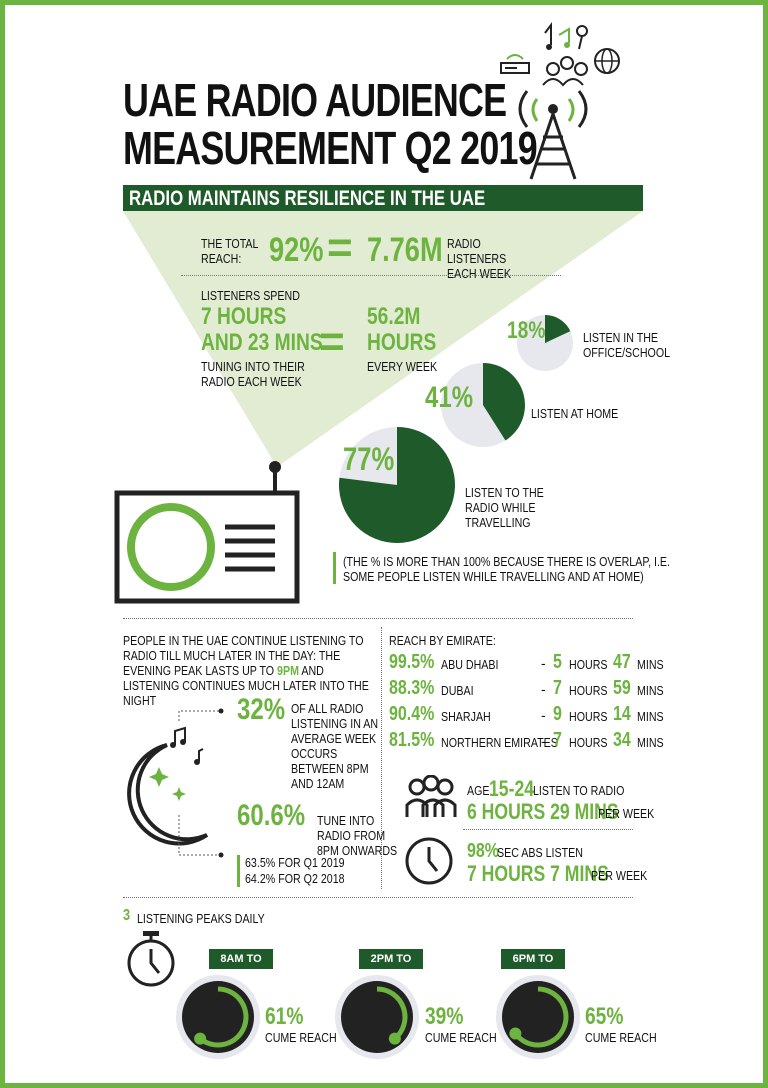 This screenshot has width=768, height=1088. I want to click on evening-stat2-pct: 60.6%, so click(271, 815).